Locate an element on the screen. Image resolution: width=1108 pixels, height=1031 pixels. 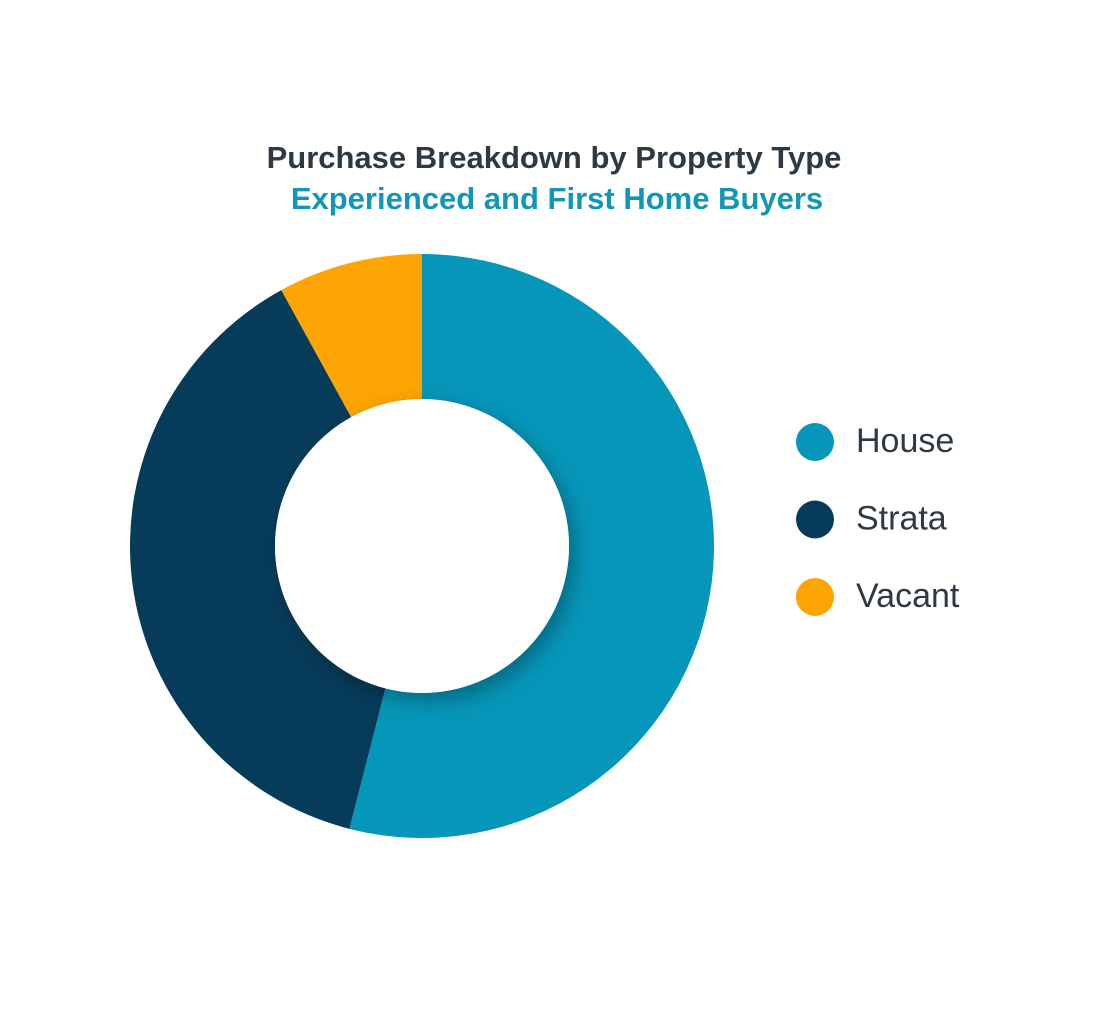
legend: House Strata Vacant is located at coordinates (878, 519).